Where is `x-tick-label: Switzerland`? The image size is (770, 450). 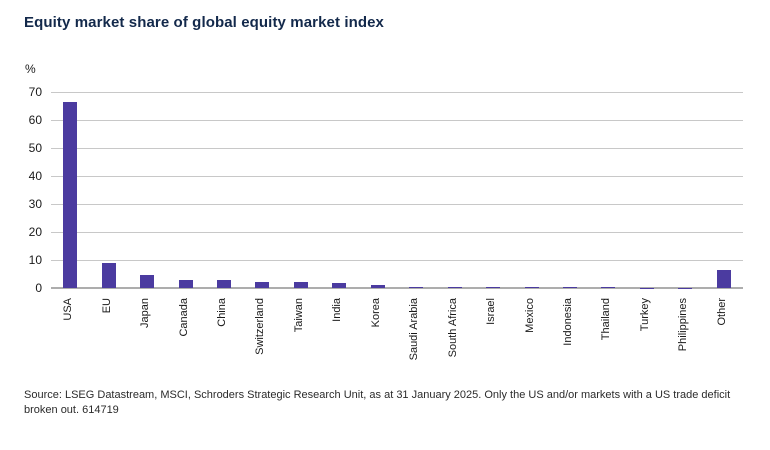 x-tick-label: Switzerland is located at coordinates (260, 326).